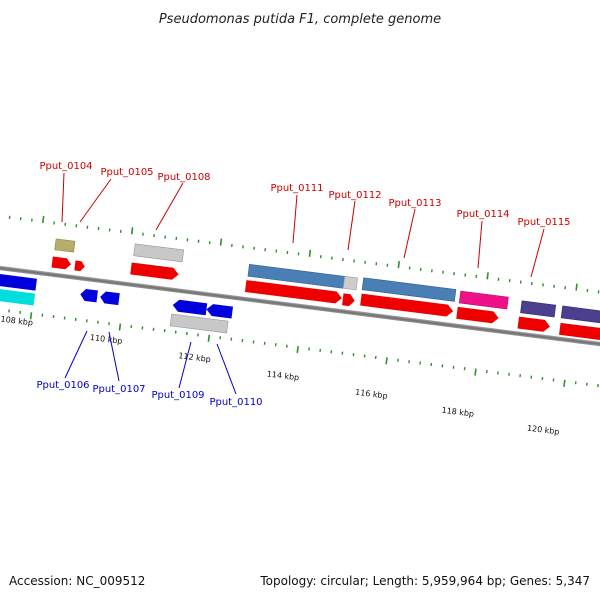 This screenshot has width=600, height=600. Describe the element at coordinates (199, 323) in the screenshot. I see `feature-grey-lower` at that location.